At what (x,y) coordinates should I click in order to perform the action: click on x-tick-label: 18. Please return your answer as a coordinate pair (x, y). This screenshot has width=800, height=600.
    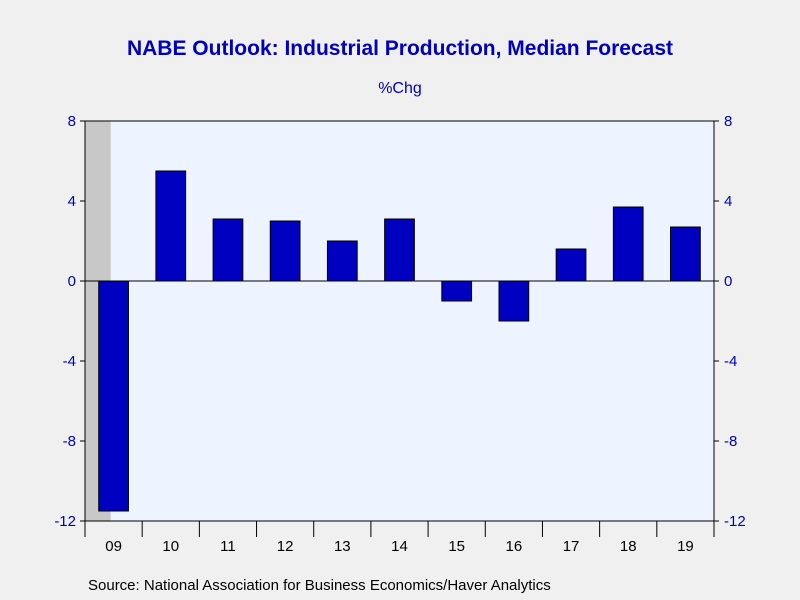
    Looking at the image, I should click on (628, 546).